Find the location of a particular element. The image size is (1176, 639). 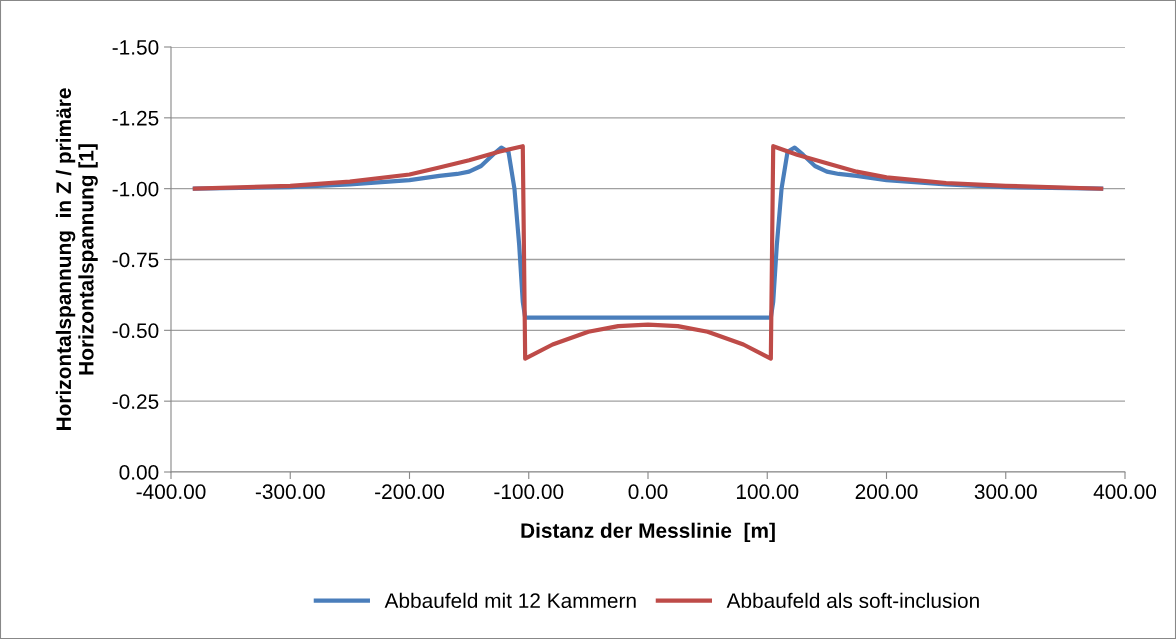

x-tick-label: 300.00 is located at coordinates (1005, 492).